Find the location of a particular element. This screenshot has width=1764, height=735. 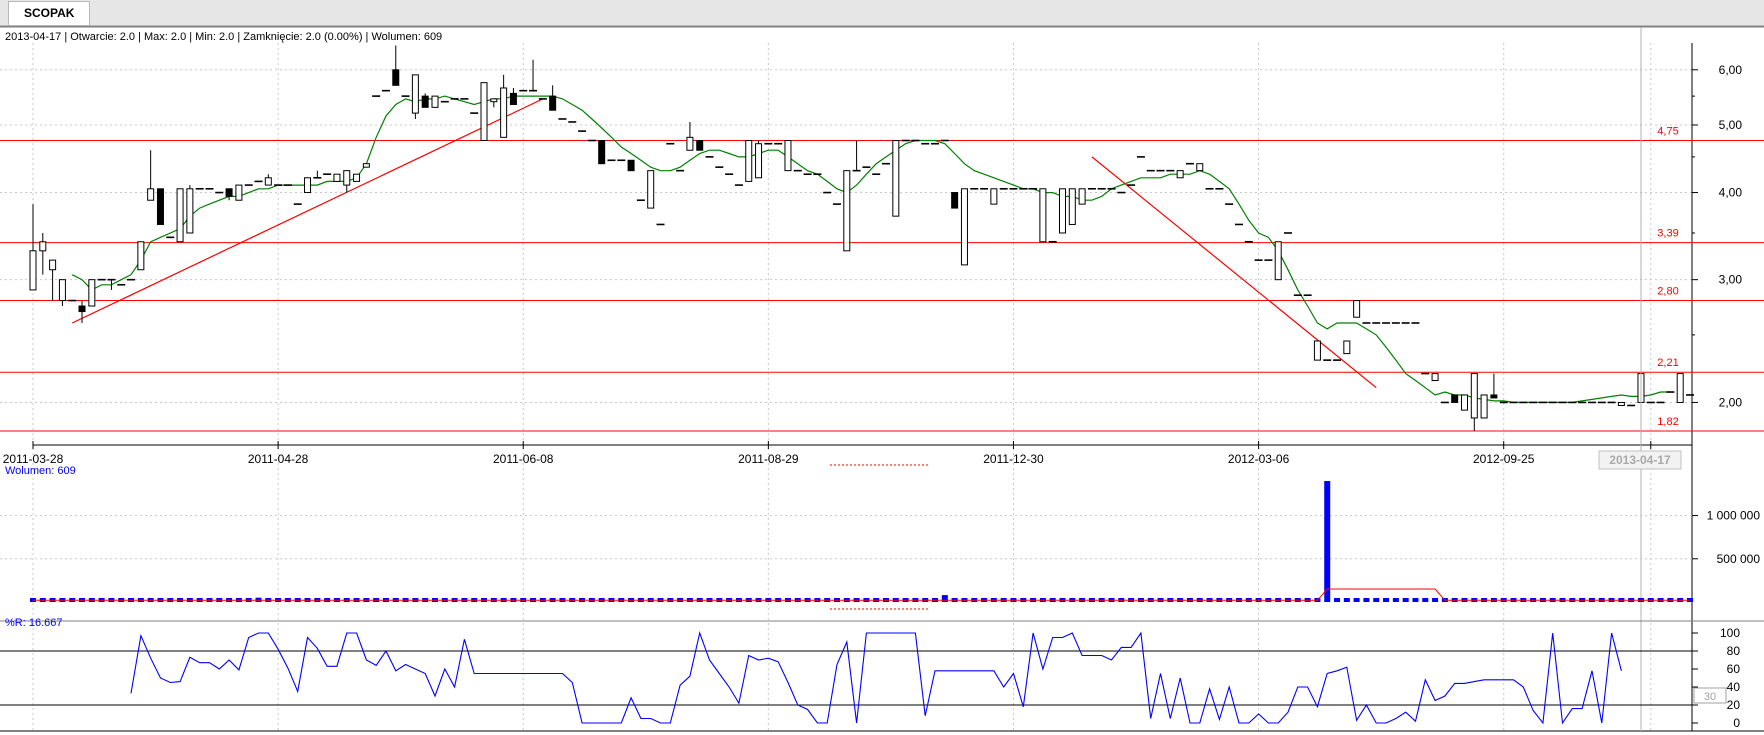

level-label: 1,82 is located at coordinates (1667, 422).